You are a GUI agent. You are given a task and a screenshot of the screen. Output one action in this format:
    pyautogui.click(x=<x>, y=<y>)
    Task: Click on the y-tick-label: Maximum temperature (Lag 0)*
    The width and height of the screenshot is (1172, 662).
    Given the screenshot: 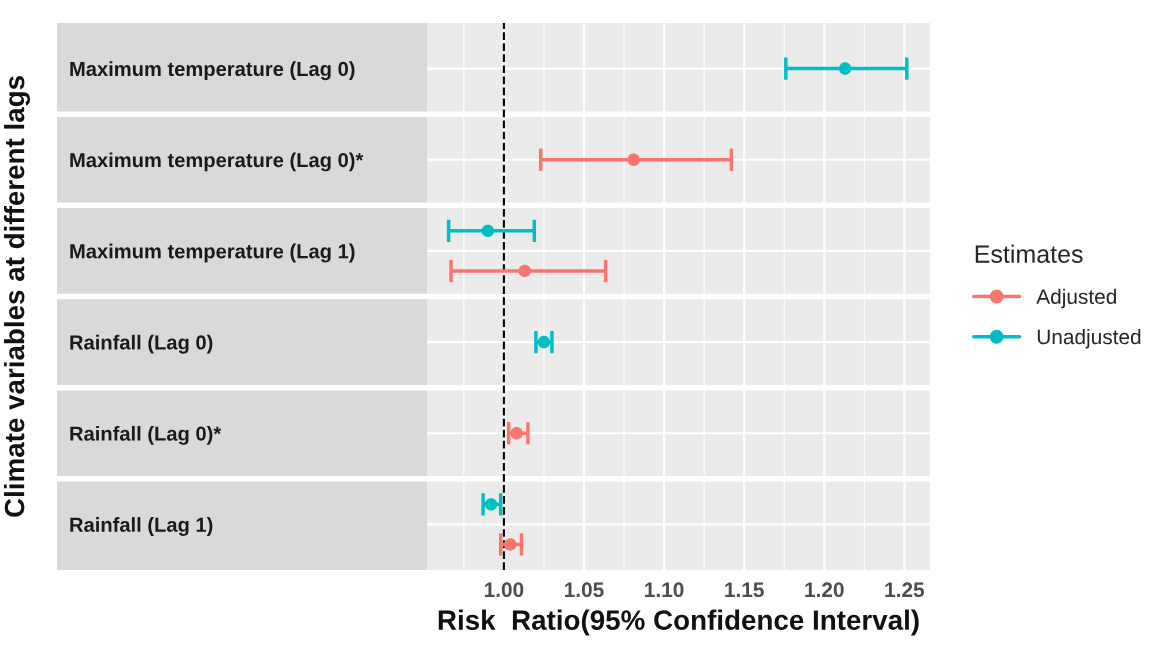 What is the action you would take?
    pyautogui.click(x=217, y=162)
    